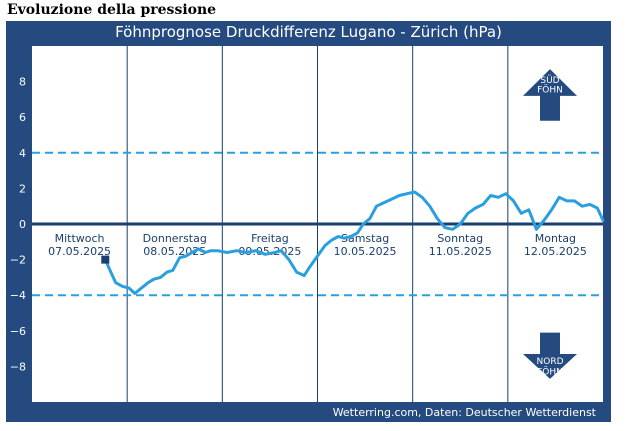 The image size is (635, 431). Describe the element at coordinates (175, 238) in the screenshot. I see `day-name-label: Donnerstag` at that location.